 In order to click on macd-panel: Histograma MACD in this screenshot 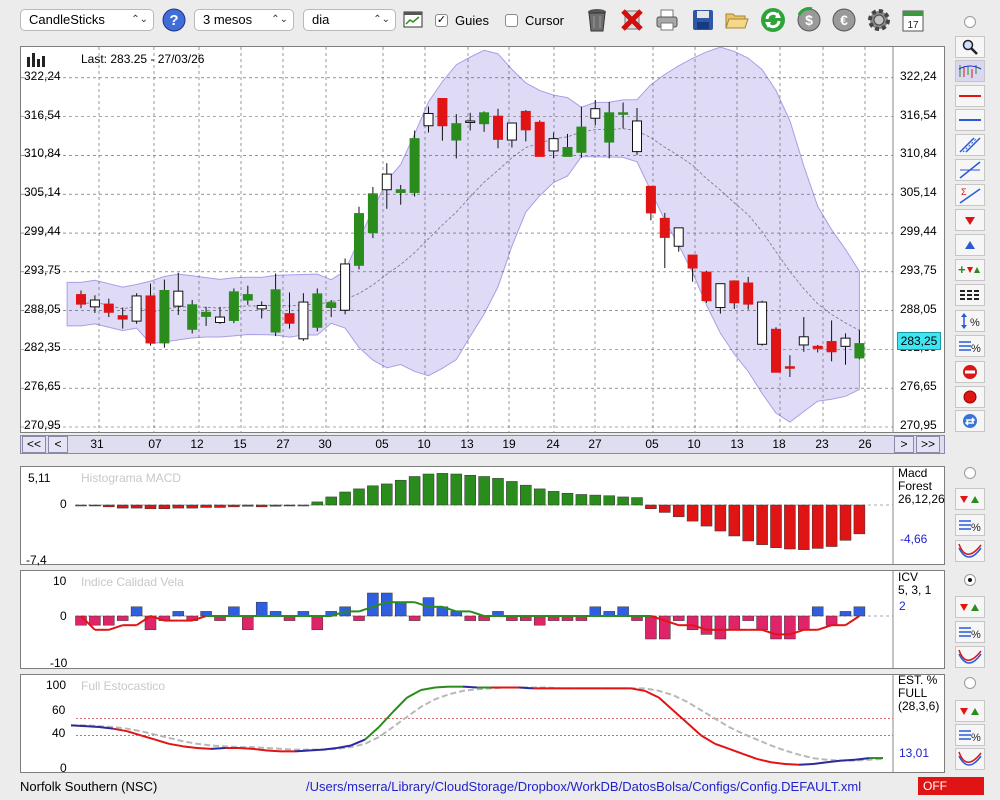, I will do `click(482, 515)`.